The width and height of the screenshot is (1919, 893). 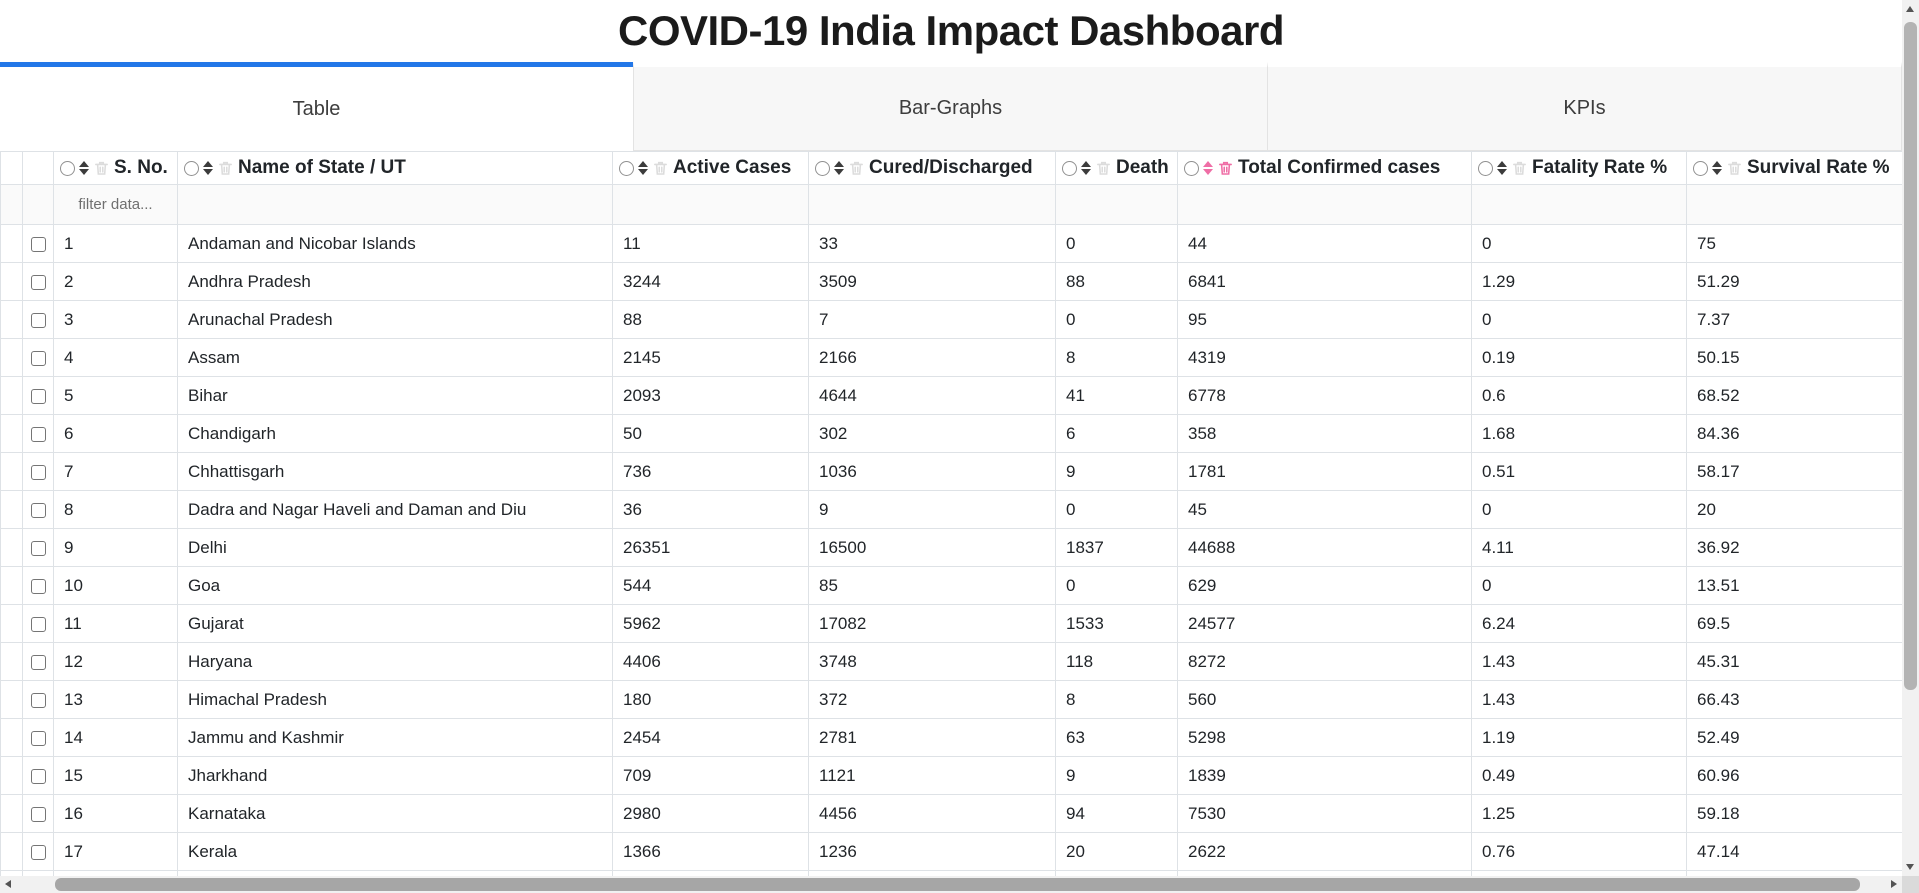 What do you see at coordinates (395, 509) in the screenshot?
I see `cell-state: Dadra and Nagar Haveli and Daman and Diu` at bounding box center [395, 509].